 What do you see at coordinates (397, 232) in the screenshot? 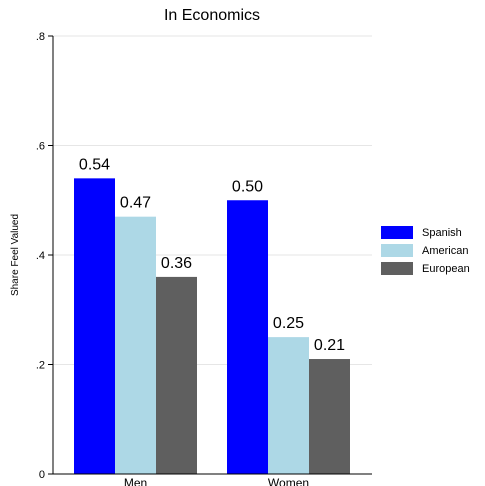
I see `legend-swatch-spanish` at bounding box center [397, 232].